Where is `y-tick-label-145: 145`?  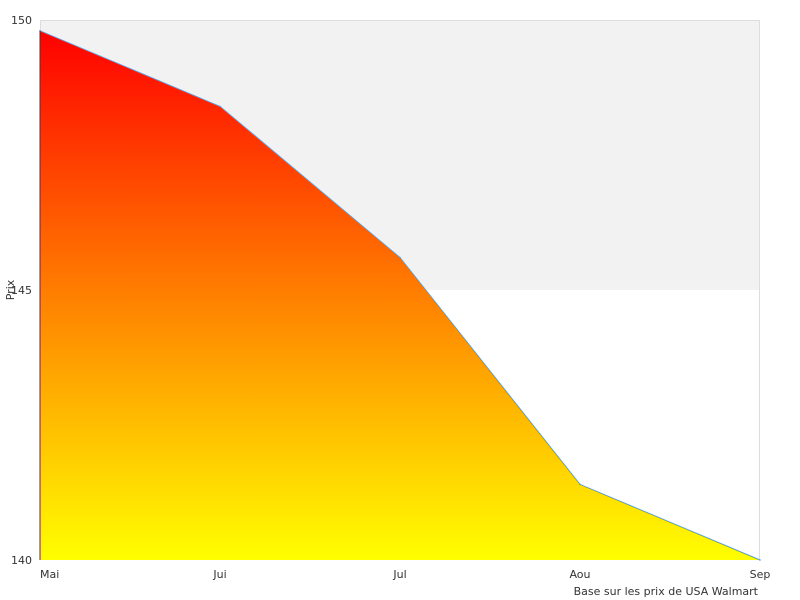 y-tick-label-145: 145 is located at coordinates (21, 290).